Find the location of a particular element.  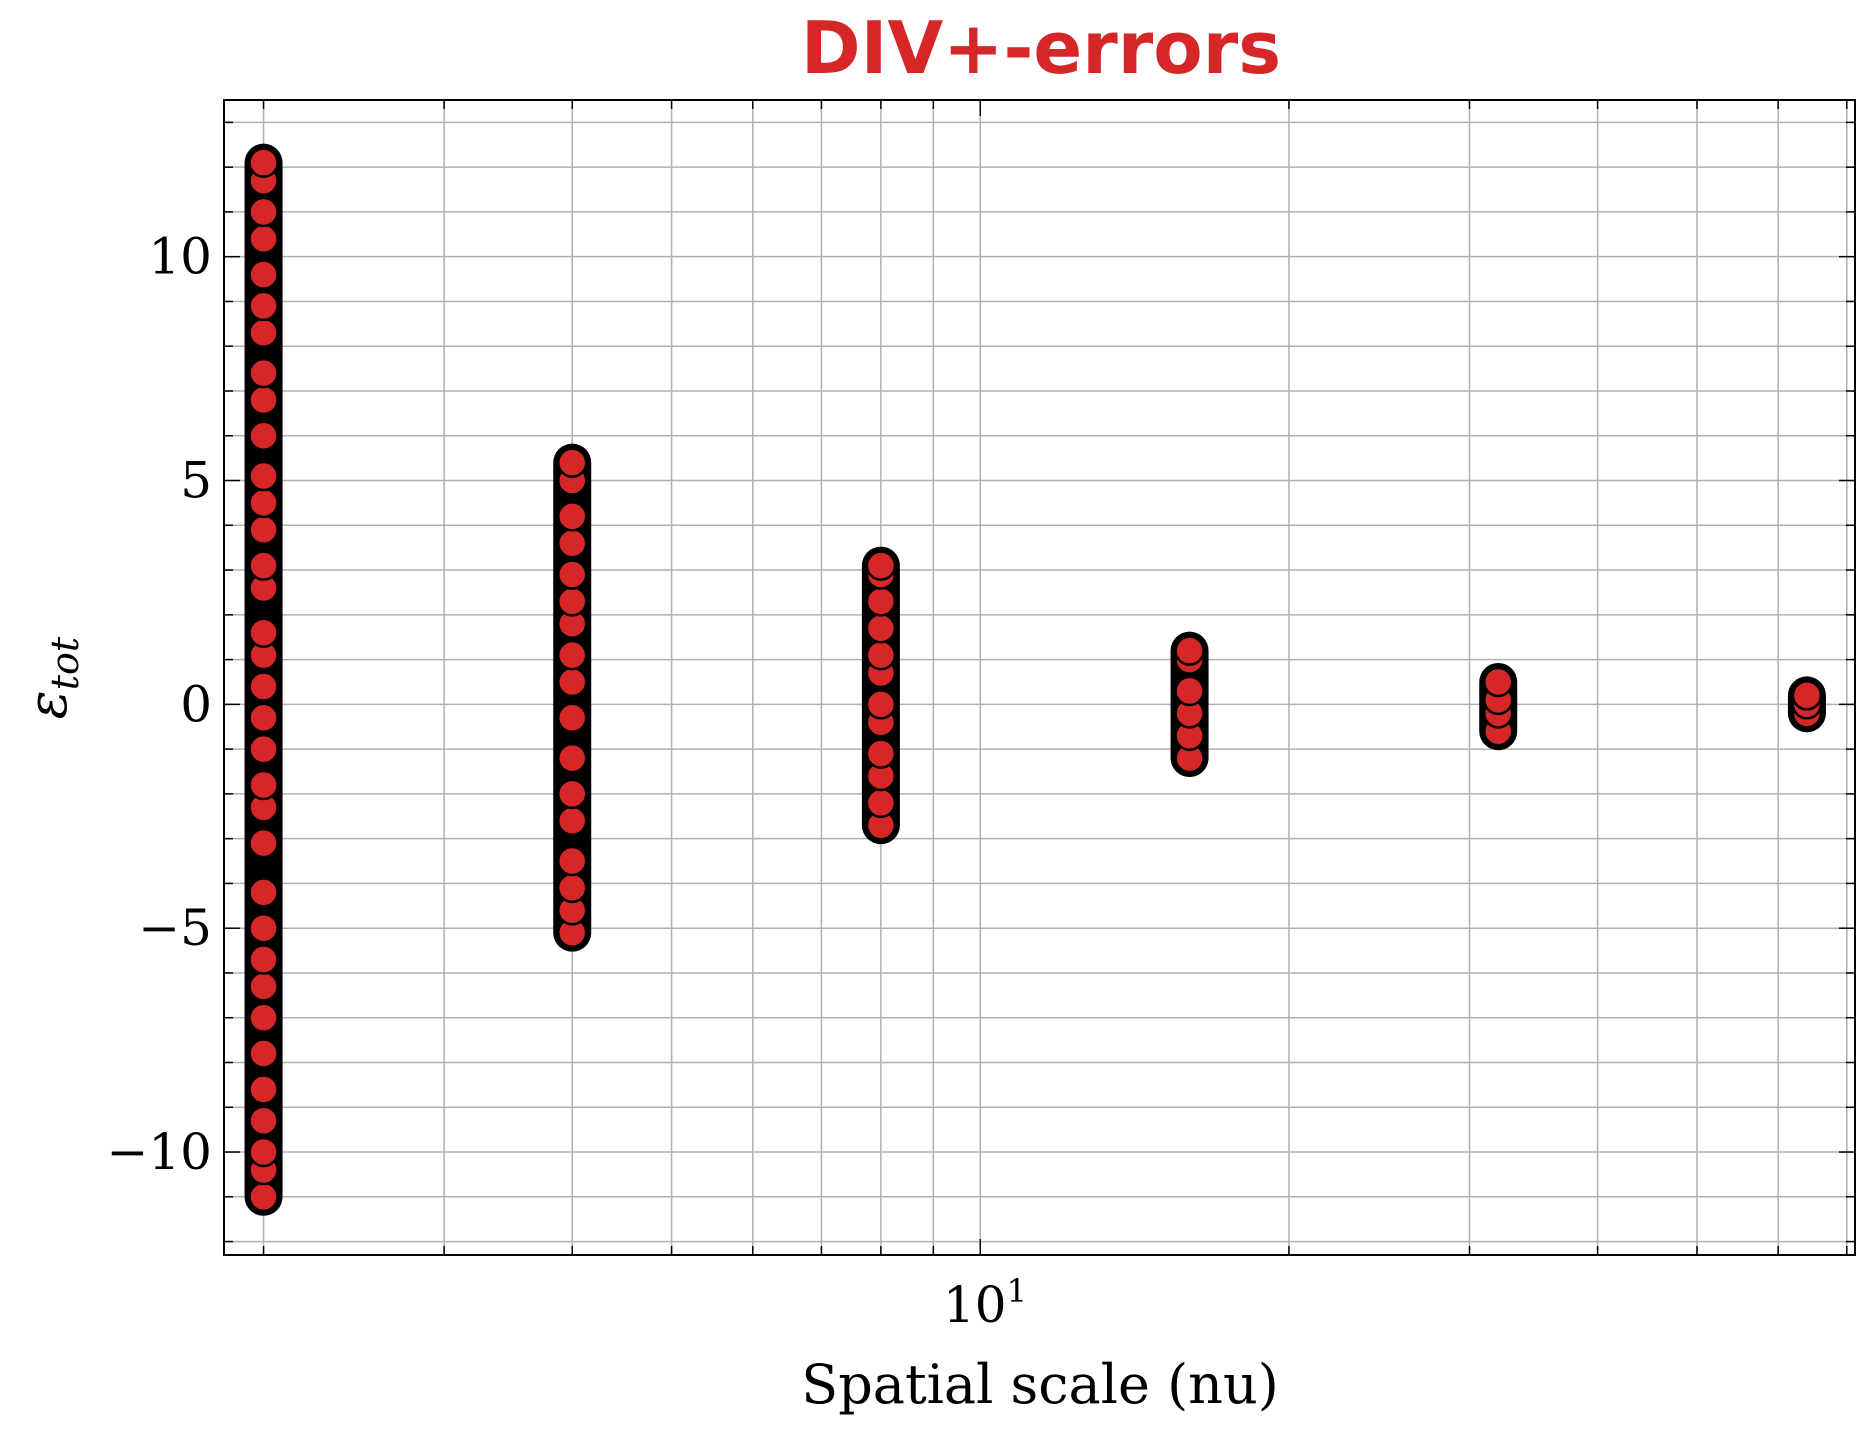

y-axis-label: εtot is located at coordinates (51, 677).